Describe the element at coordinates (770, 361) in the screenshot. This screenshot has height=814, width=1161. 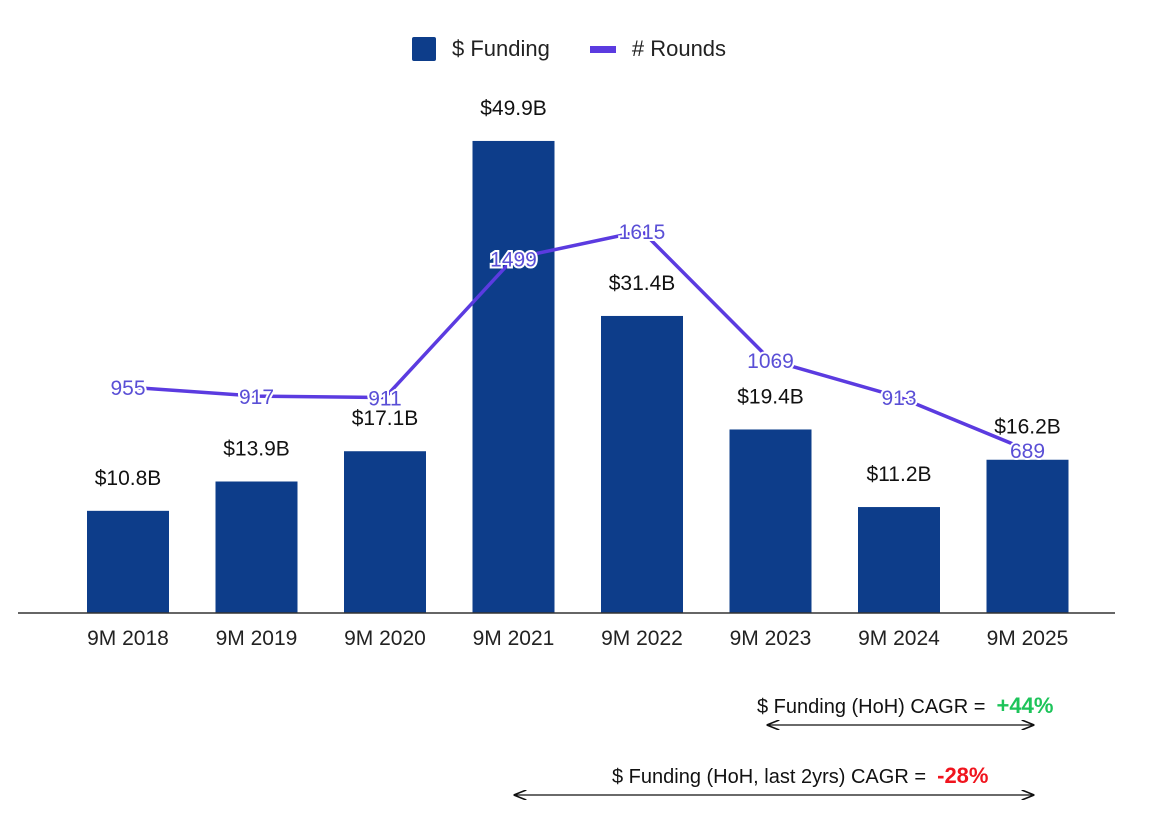
I see `rounds-data-label: 1069` at that location.